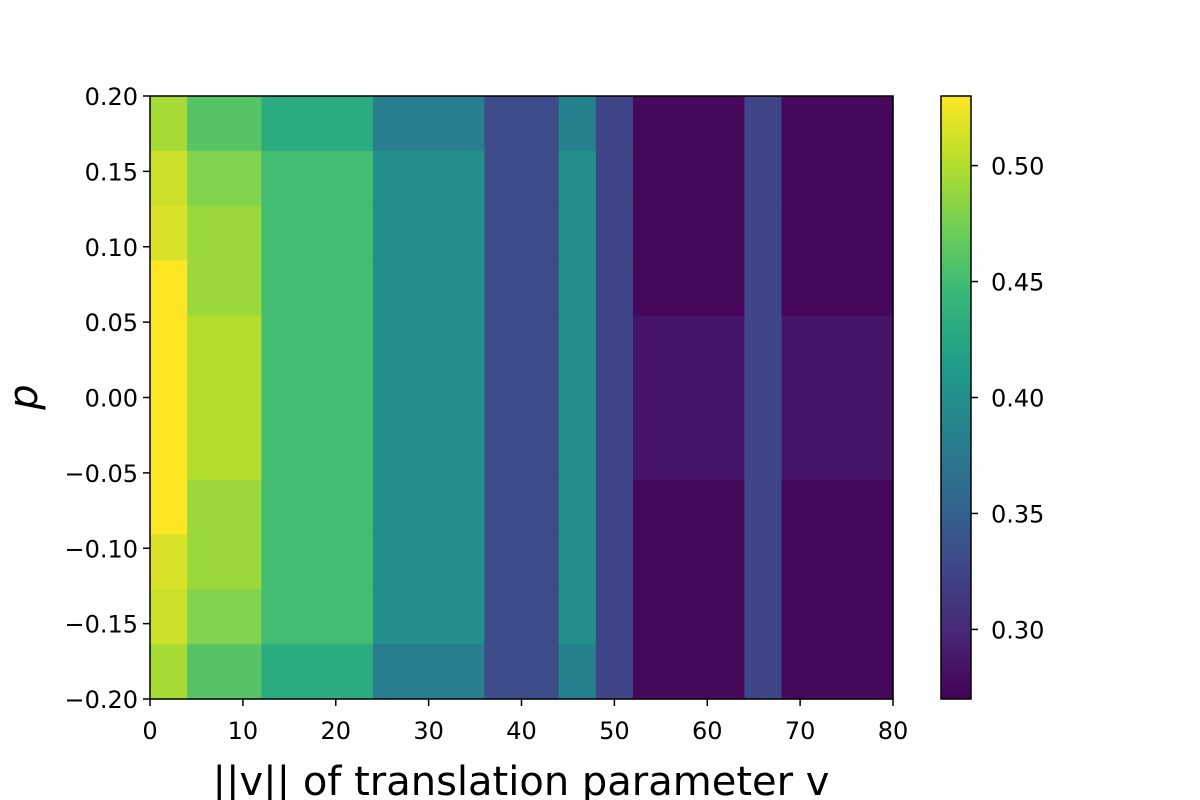 The width and height of the screenshot is (1200, 800). What do you see at coordinates (335, 731) in the screenshot?
I see `x-tick-label: 20` at bounding box center [335, 731].